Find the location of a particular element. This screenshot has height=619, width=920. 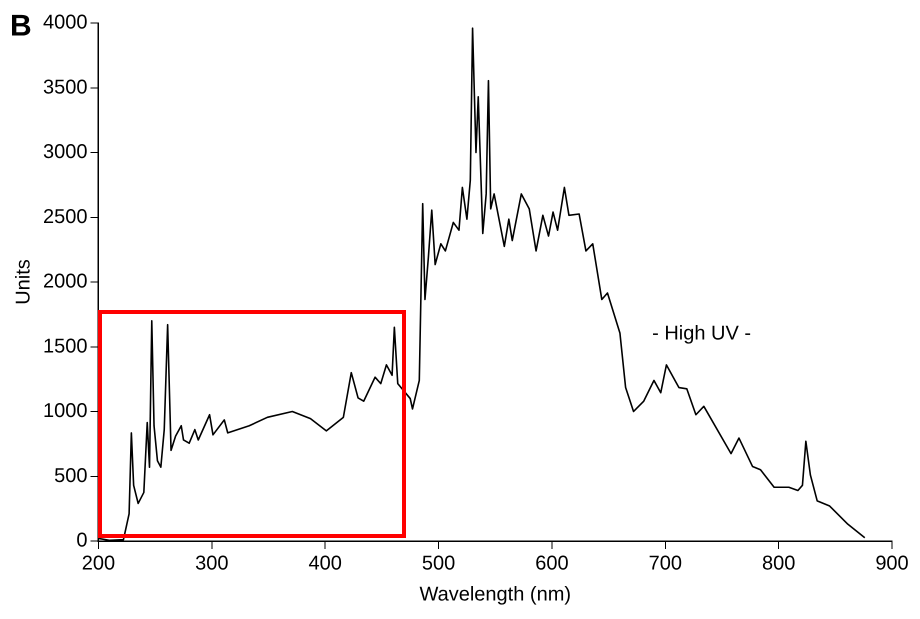

y-tick-label: 0 is located at coordinates (82, 541).